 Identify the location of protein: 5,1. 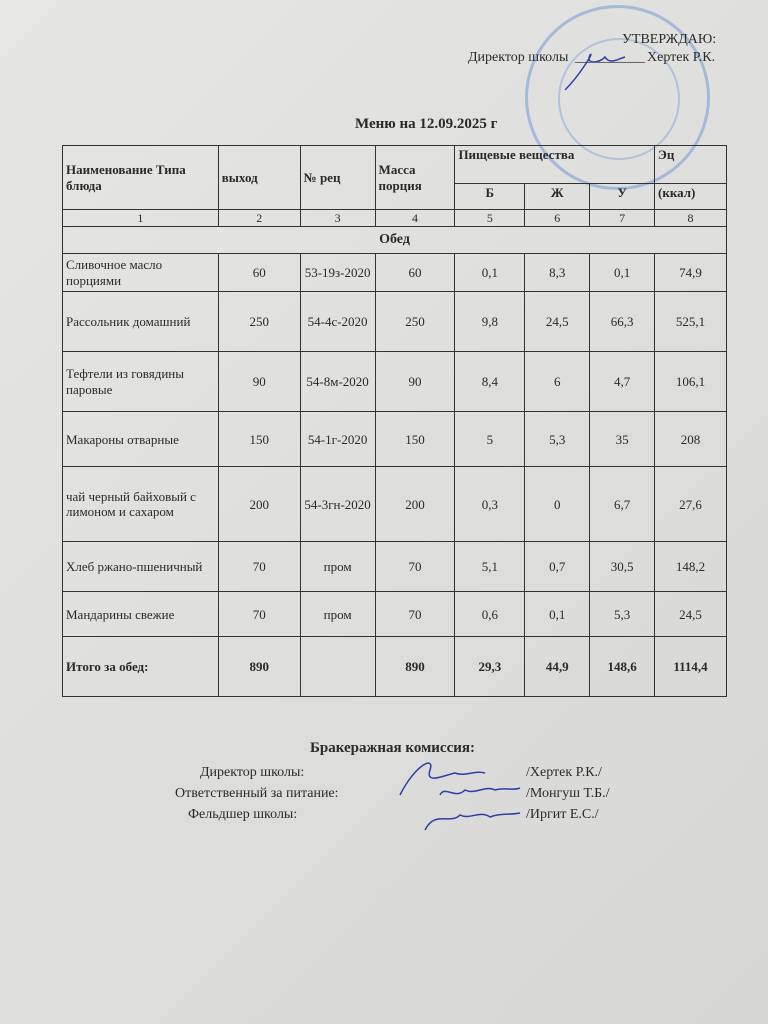
(490, 567).